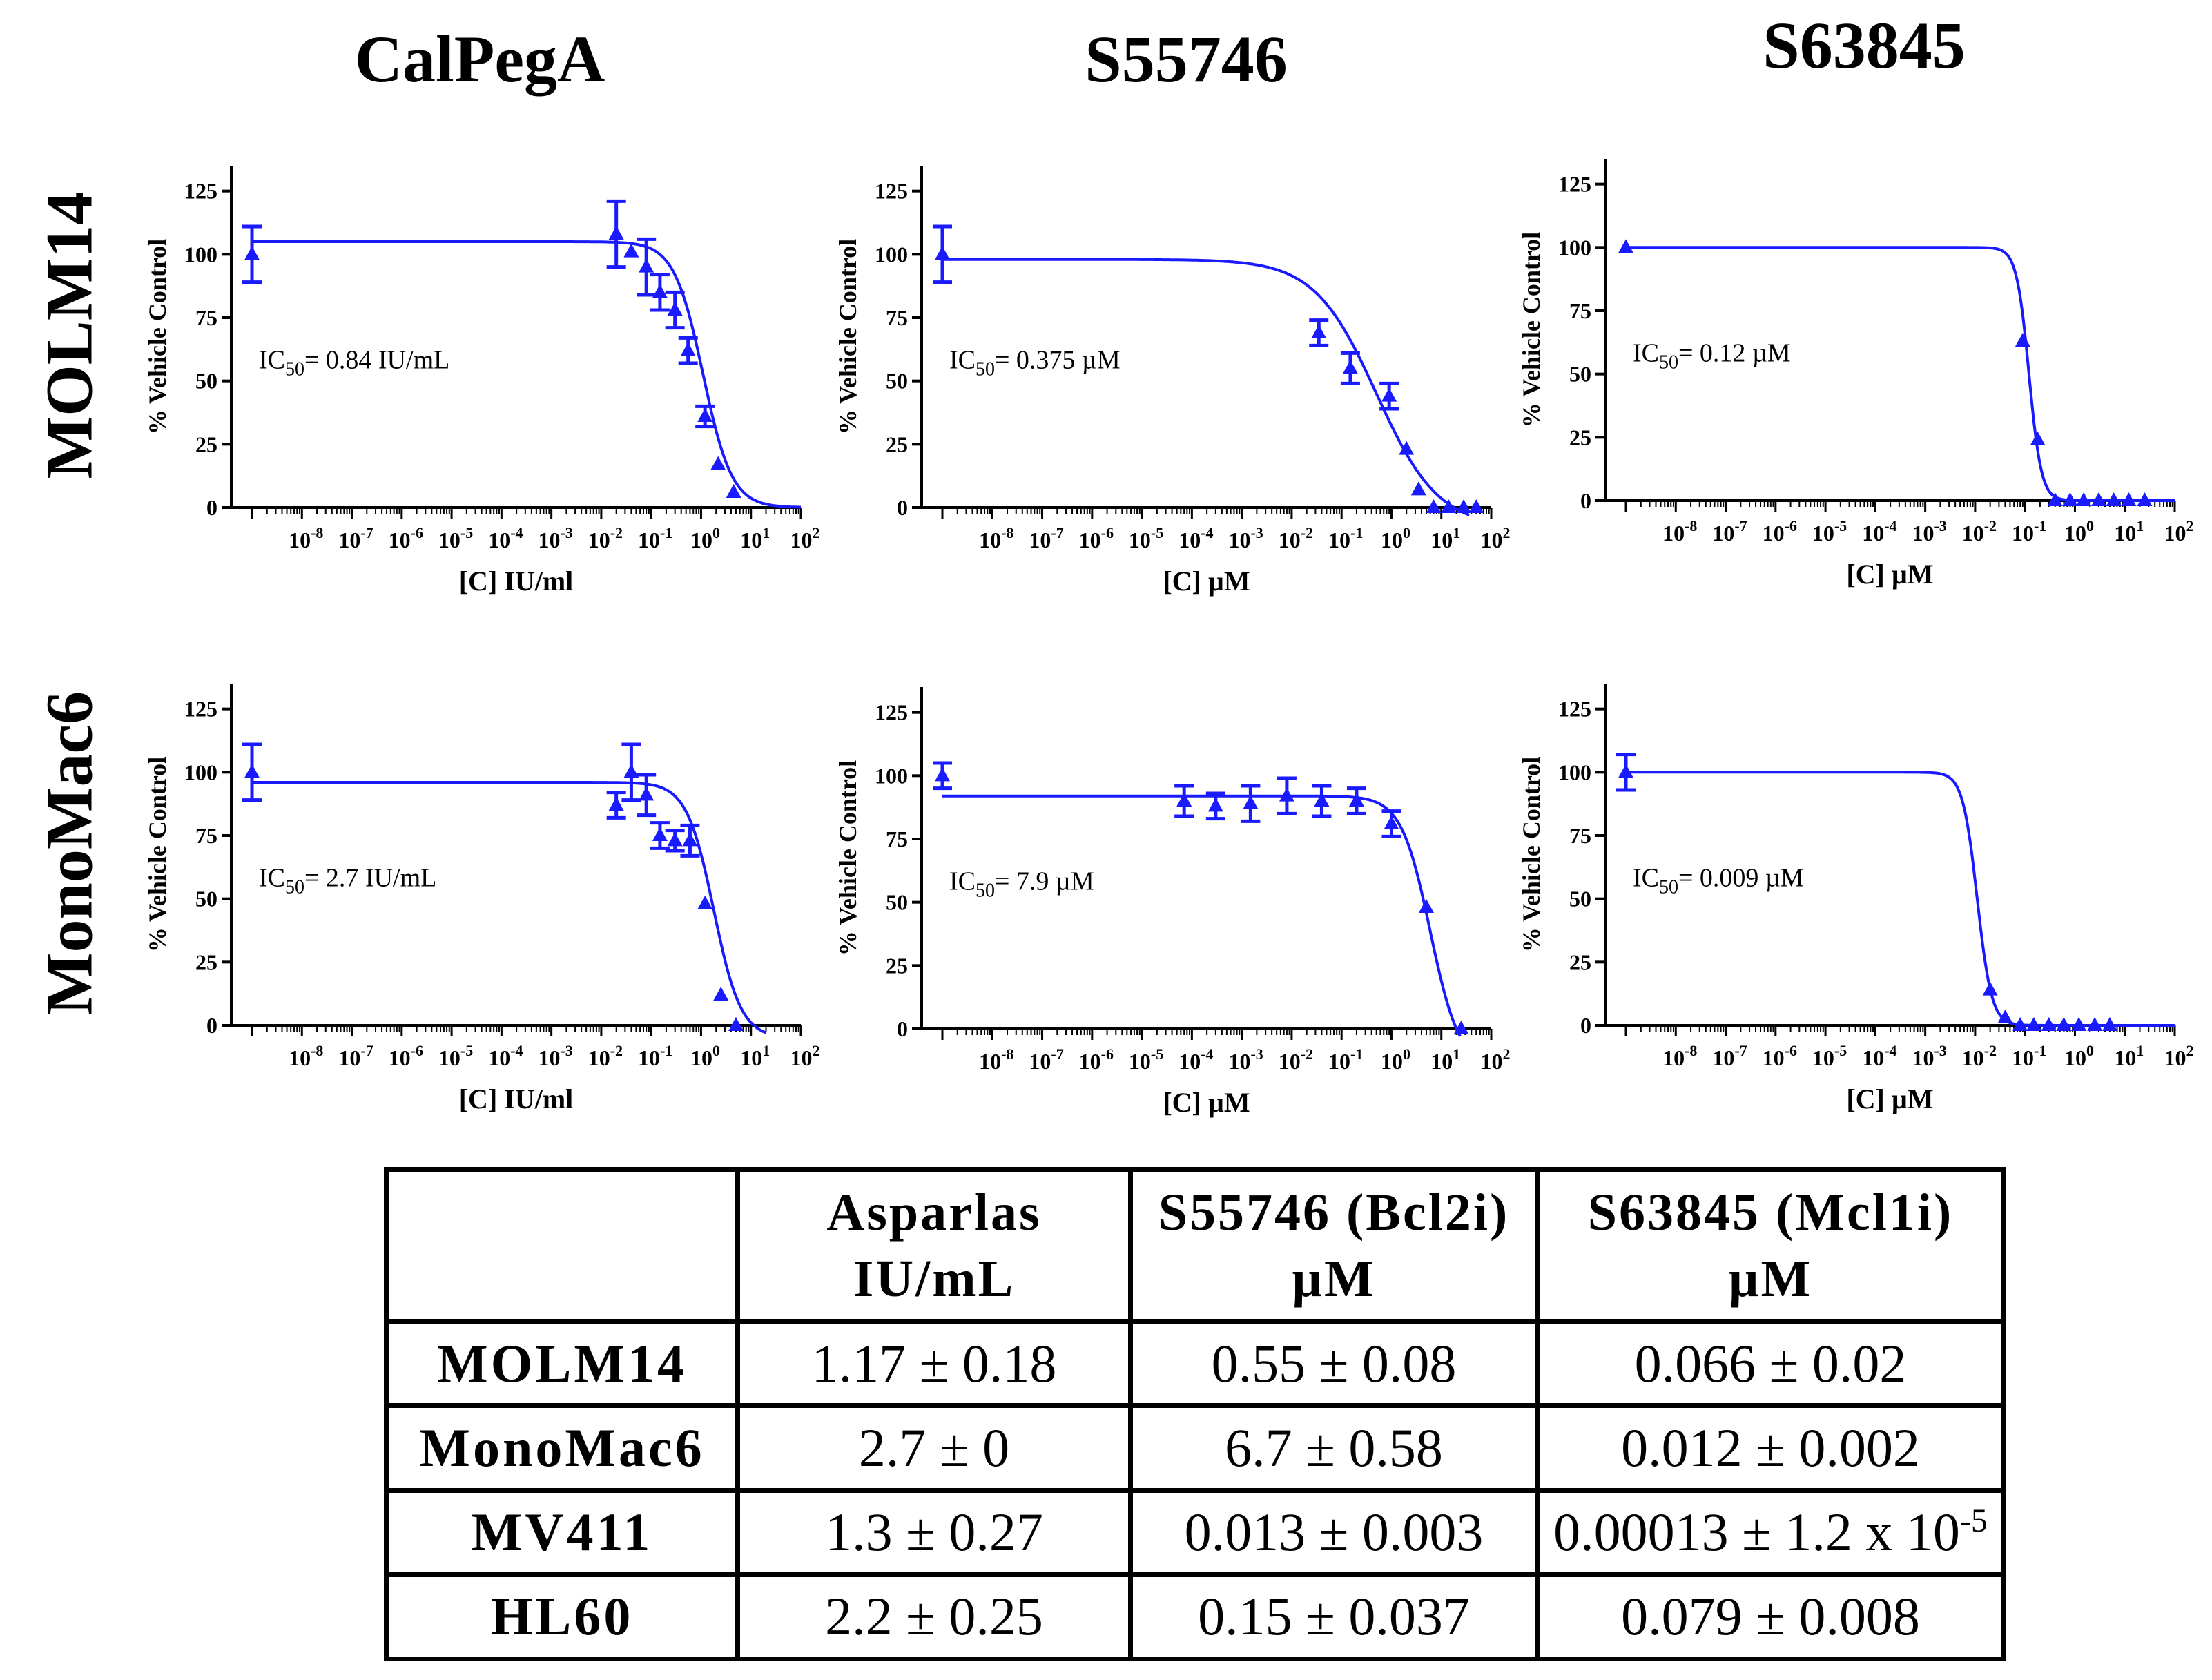  What do you see at coordinates (996, 538) in the screenshot?
I see `x-tick-label: 10⁻⁸` at bounding box center [996, 538].